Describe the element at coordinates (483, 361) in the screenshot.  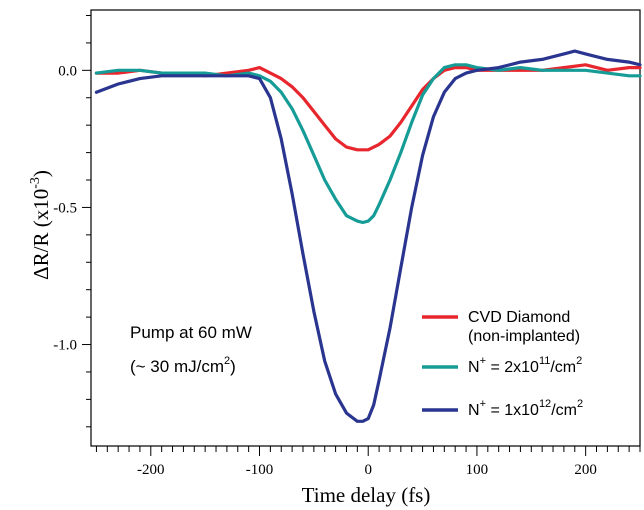
I see `legend-label-2e11-sup: +` at that location.